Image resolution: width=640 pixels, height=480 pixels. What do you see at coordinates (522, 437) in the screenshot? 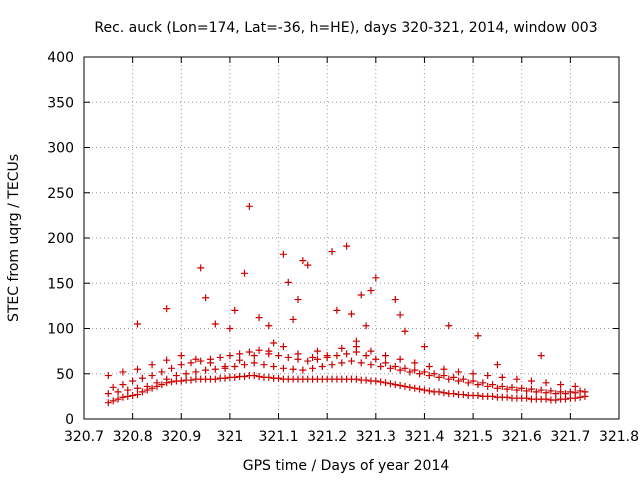
I see `x-tick-label: 321.6` at bounding box center [522, 437].